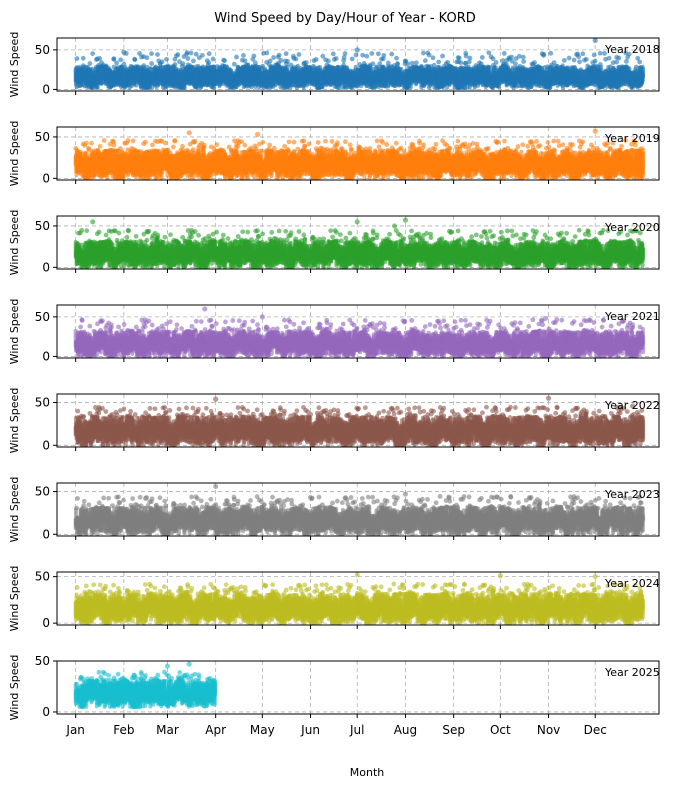  What do you see at coordinates (46, 178) in the screenshot?
I see `y-tick-label: 0` at bounding box center [46, 178].